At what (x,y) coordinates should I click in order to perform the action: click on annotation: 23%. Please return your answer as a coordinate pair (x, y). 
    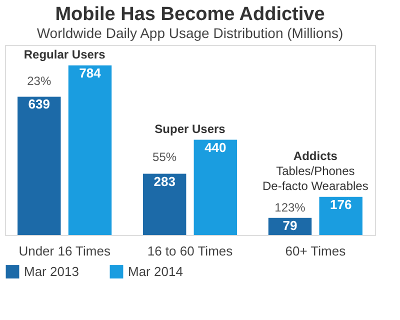
    Looking at the image, I should click on (39, 81).